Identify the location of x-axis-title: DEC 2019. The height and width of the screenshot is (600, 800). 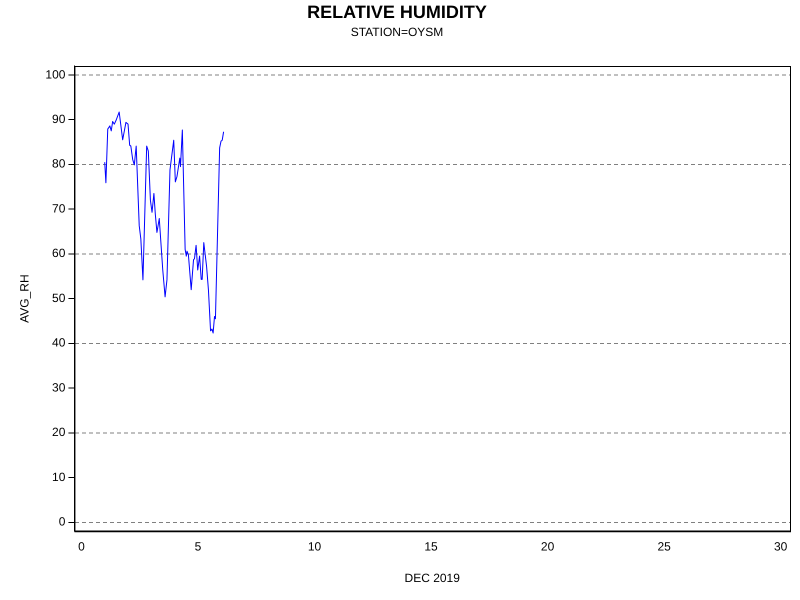
(432, 578).